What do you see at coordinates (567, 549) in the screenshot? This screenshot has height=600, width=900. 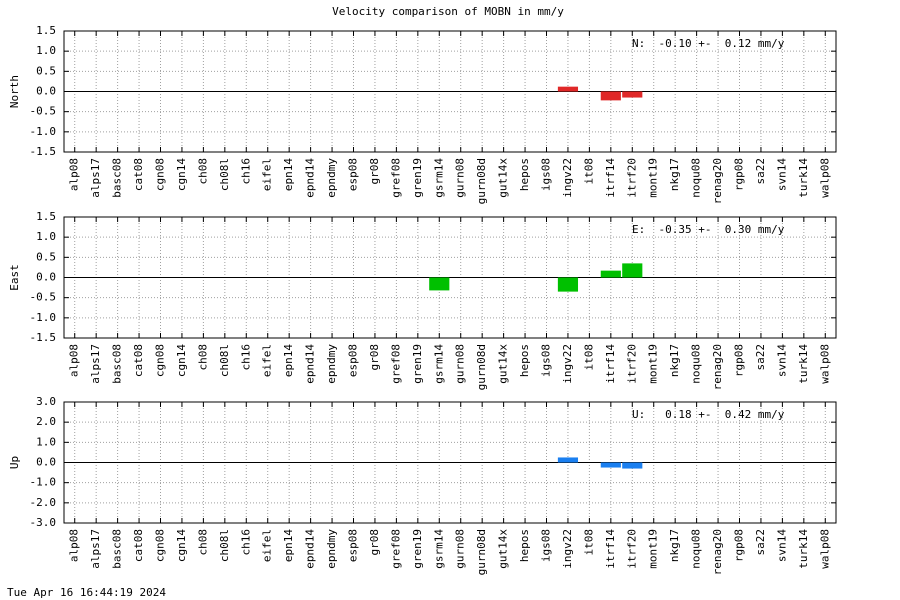 I see `x-tick-label: ingv22` at bounding box center [567, 549].